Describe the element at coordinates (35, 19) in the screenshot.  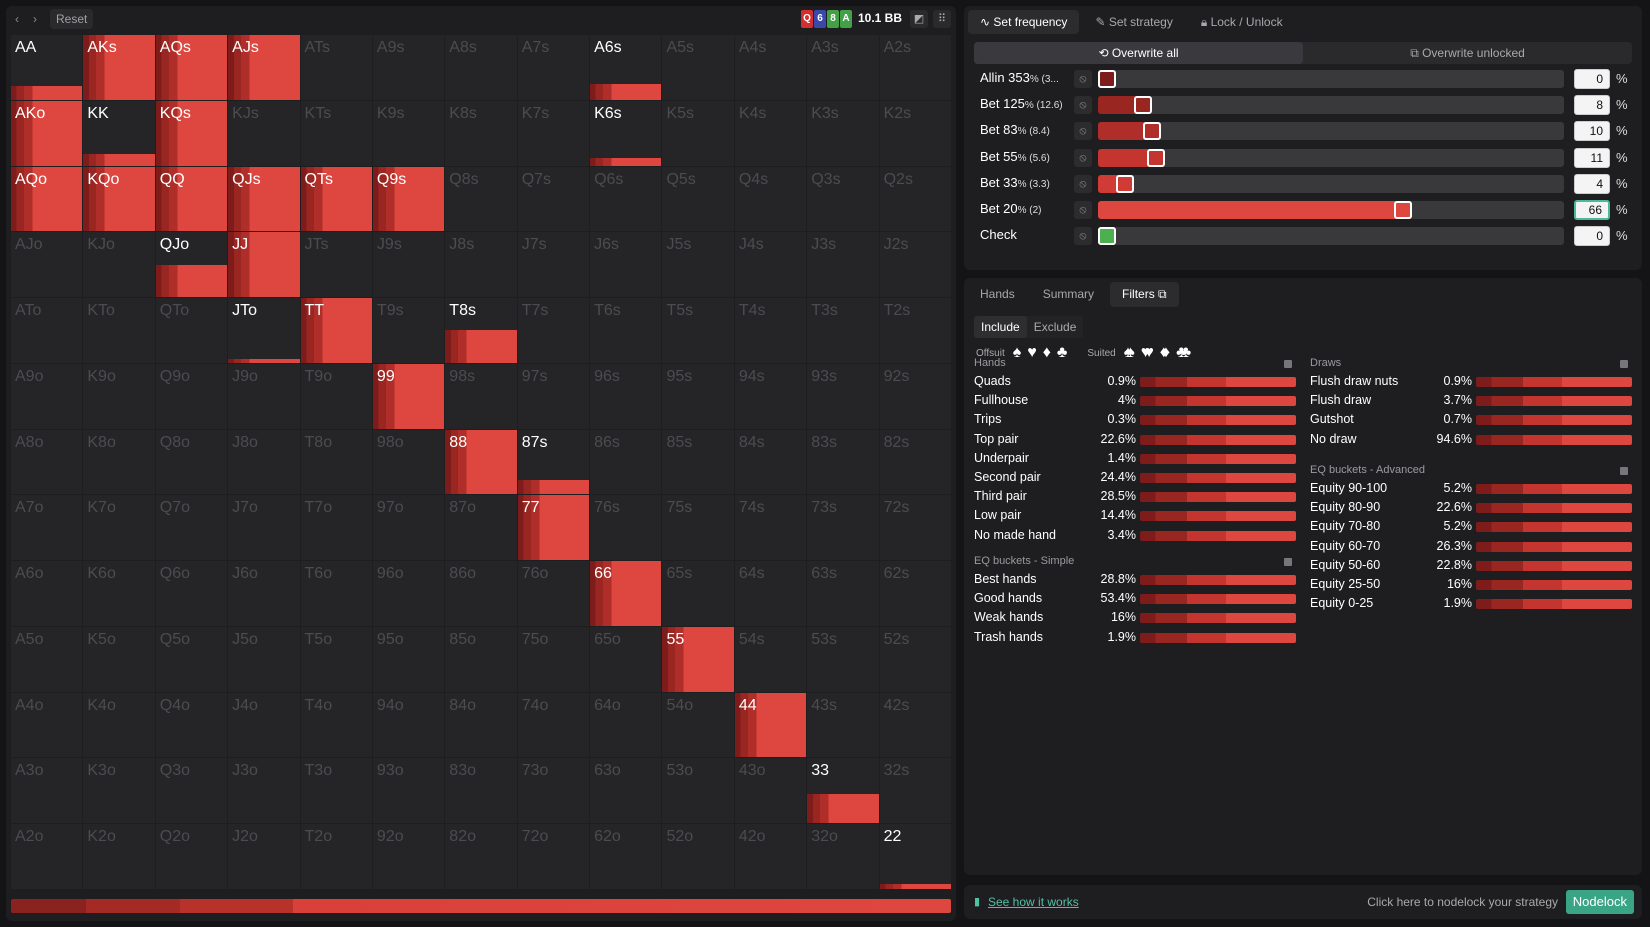
I see `chevron-right-icon: ›` at that location.